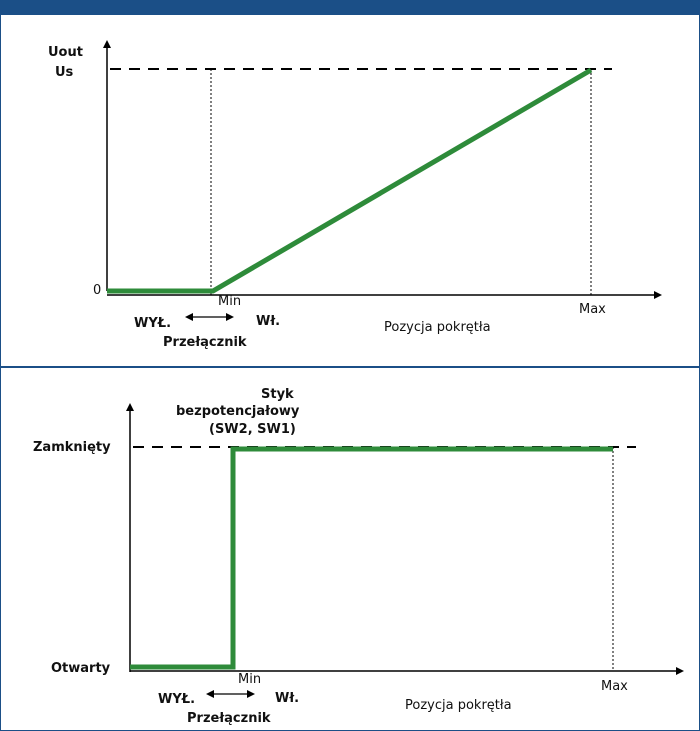 The height and width of the screenshot is (731, 700). Describe the element at coordinates (97, 290) in the screenshot. I see `y-origin-label: 0` at that location.